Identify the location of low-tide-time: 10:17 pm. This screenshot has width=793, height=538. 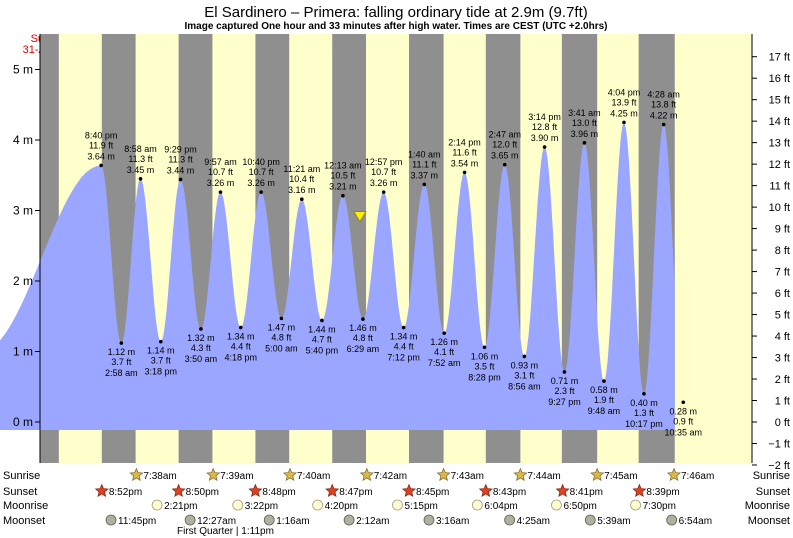
(644, 424).